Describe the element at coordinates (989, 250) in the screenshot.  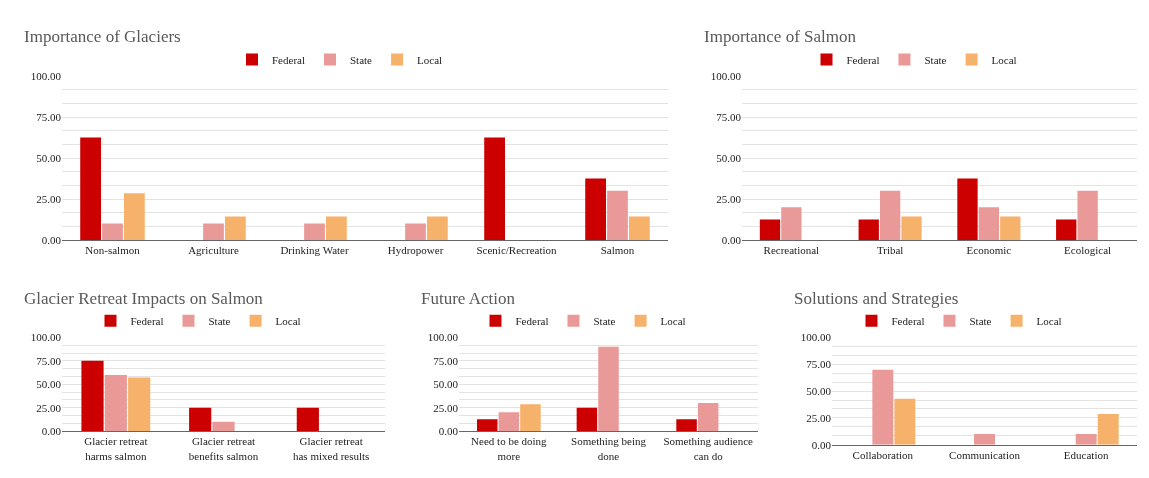
I see `x-tick-label: Economic` at that location.